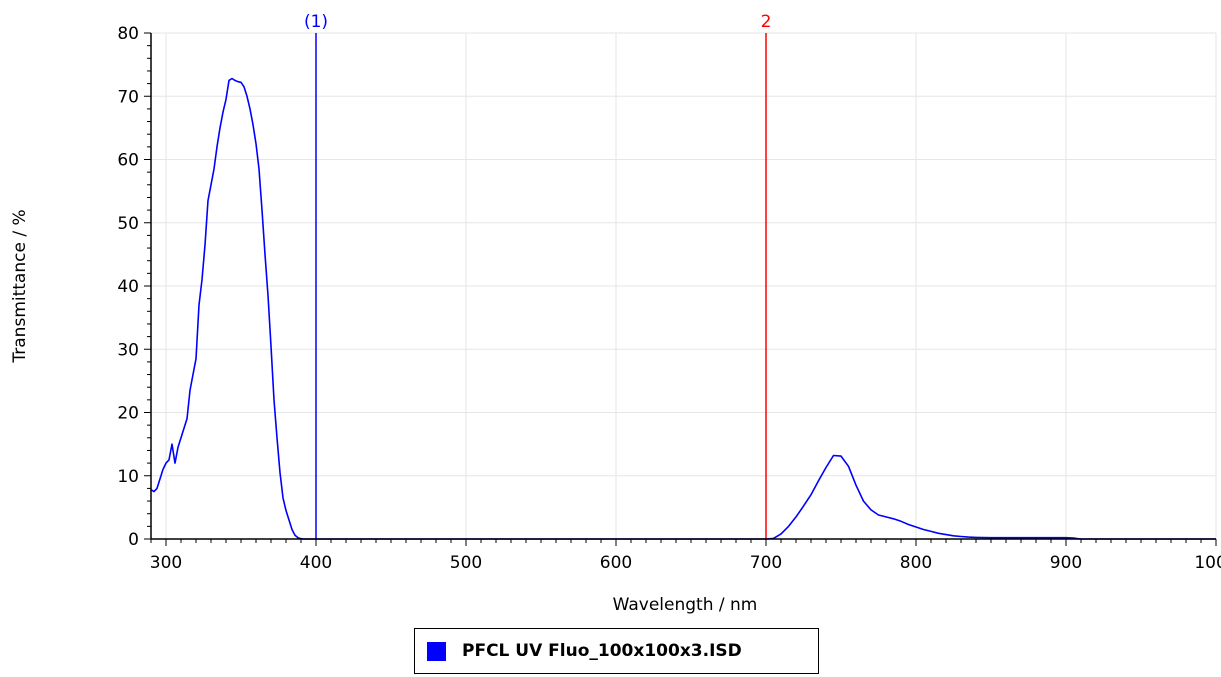  Describe the element at coordinates (316, 563) in the screenshot. I see `x-tick-label: 400` at that location.